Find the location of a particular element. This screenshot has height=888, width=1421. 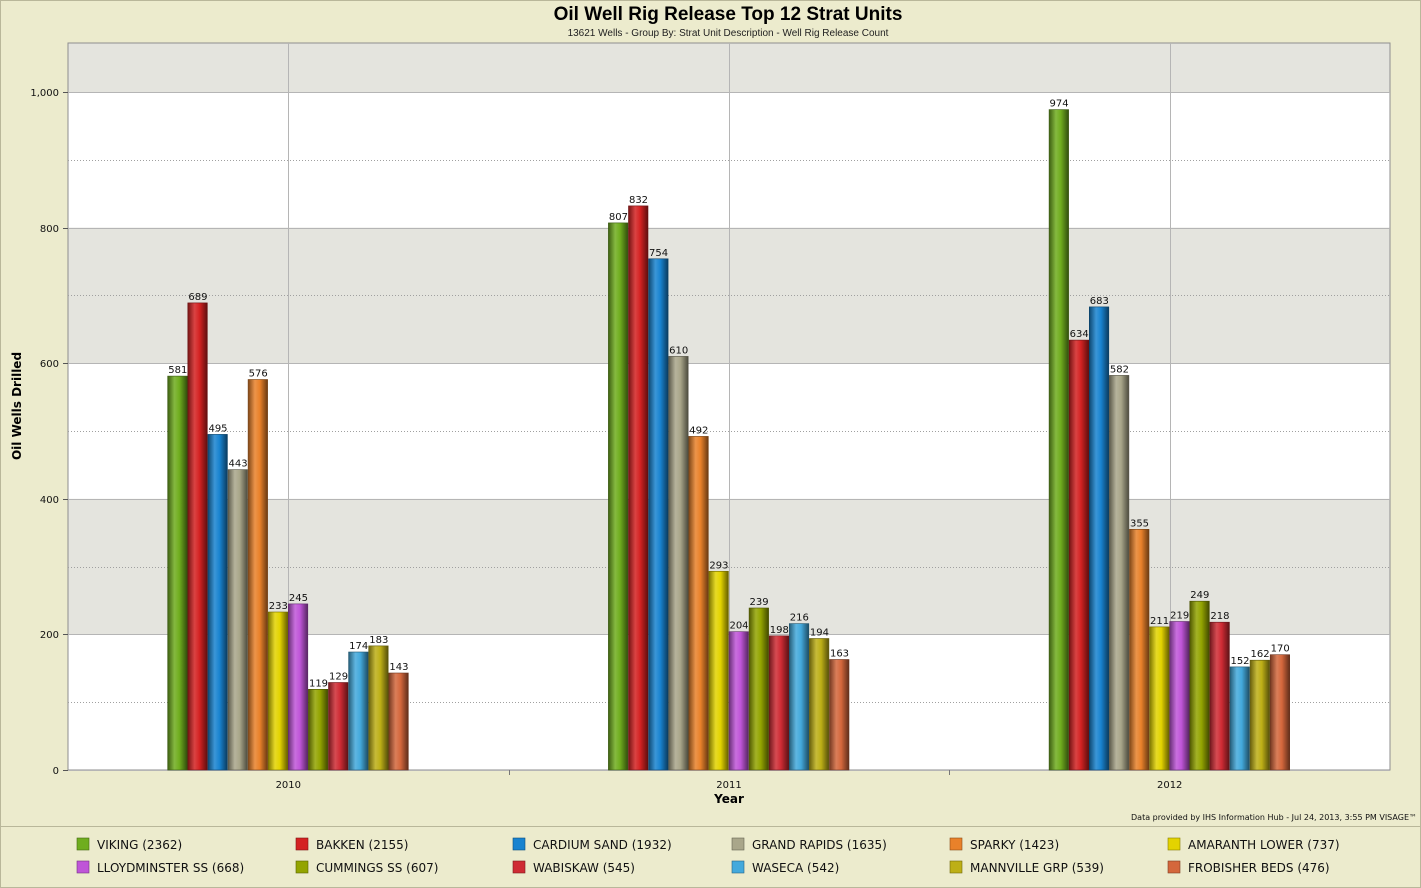

data-label: 218 is located at coordinates (1219, 616).